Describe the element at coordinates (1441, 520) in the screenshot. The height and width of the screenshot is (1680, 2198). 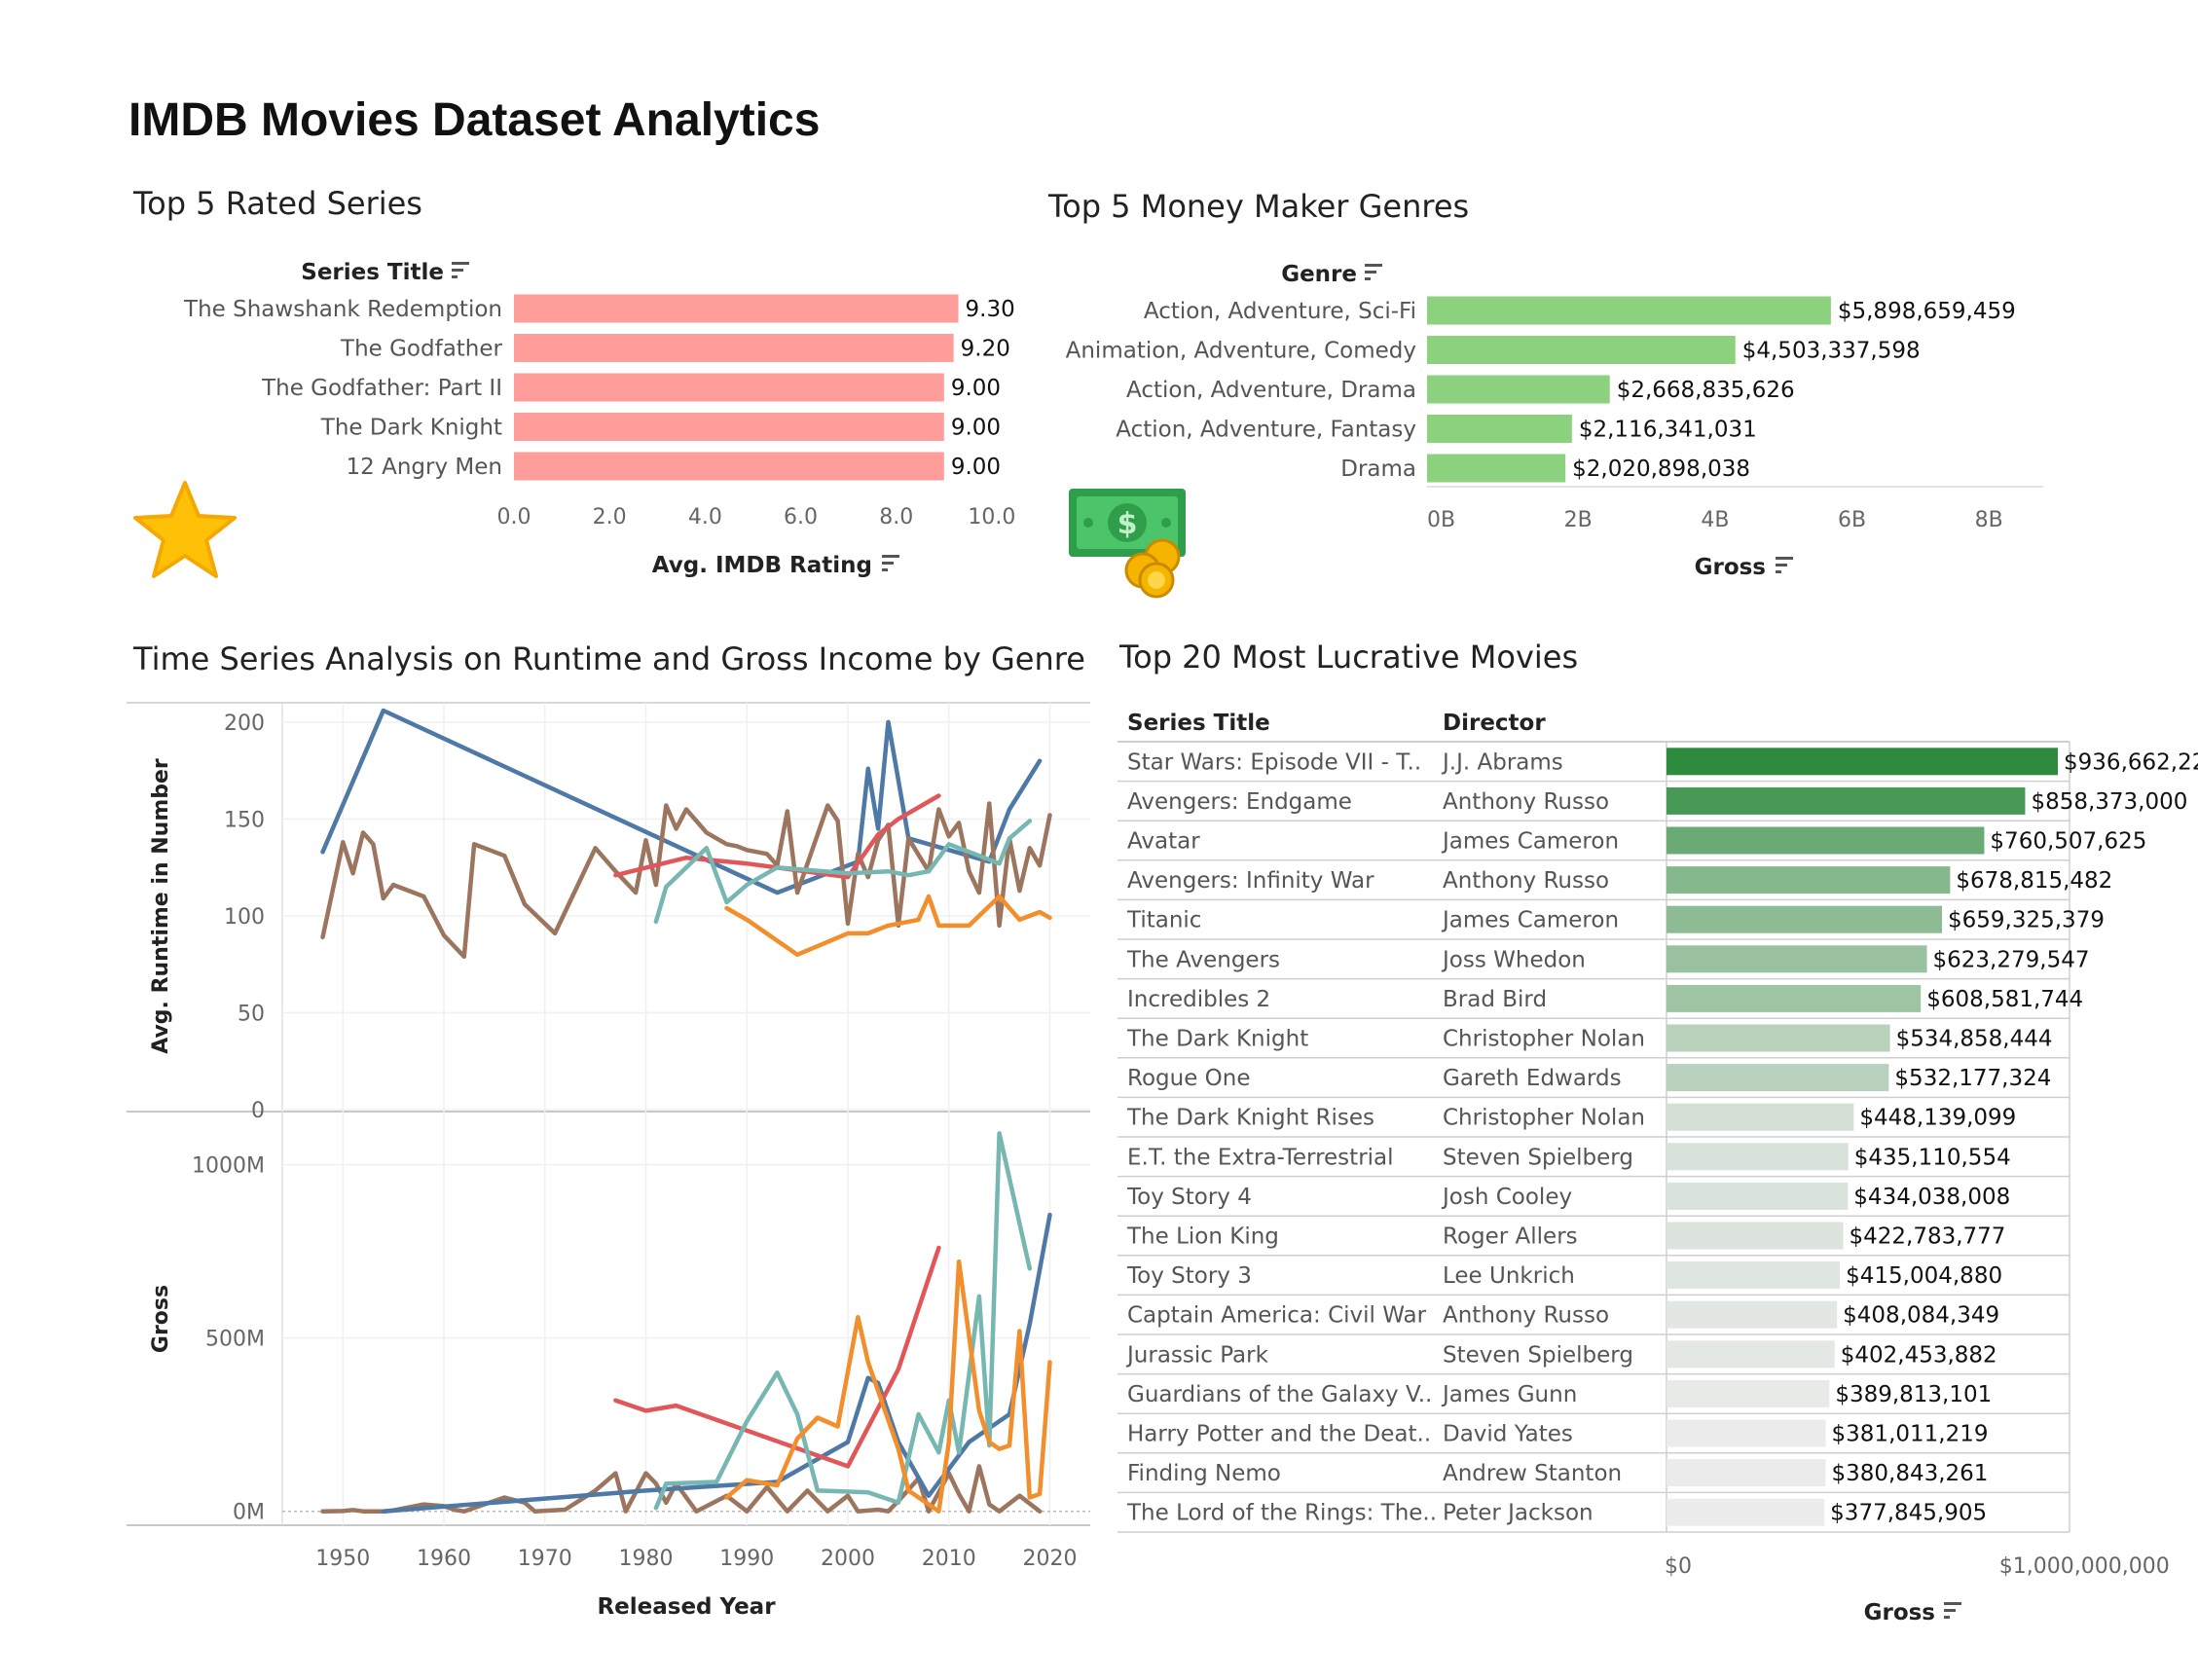
I see `x-tick-label: 0B` at that location.